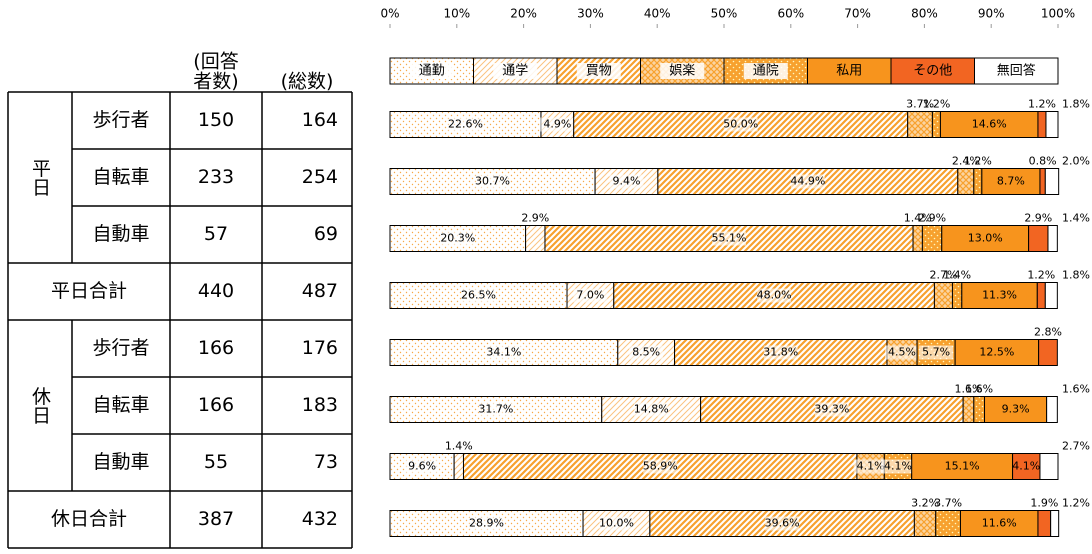 This screenshot has height=554, width=1092. What do you see at coordinates (991, 14) in the screenshot?
I see `x-tick-label: 90%` at bounding box center [991, 14].